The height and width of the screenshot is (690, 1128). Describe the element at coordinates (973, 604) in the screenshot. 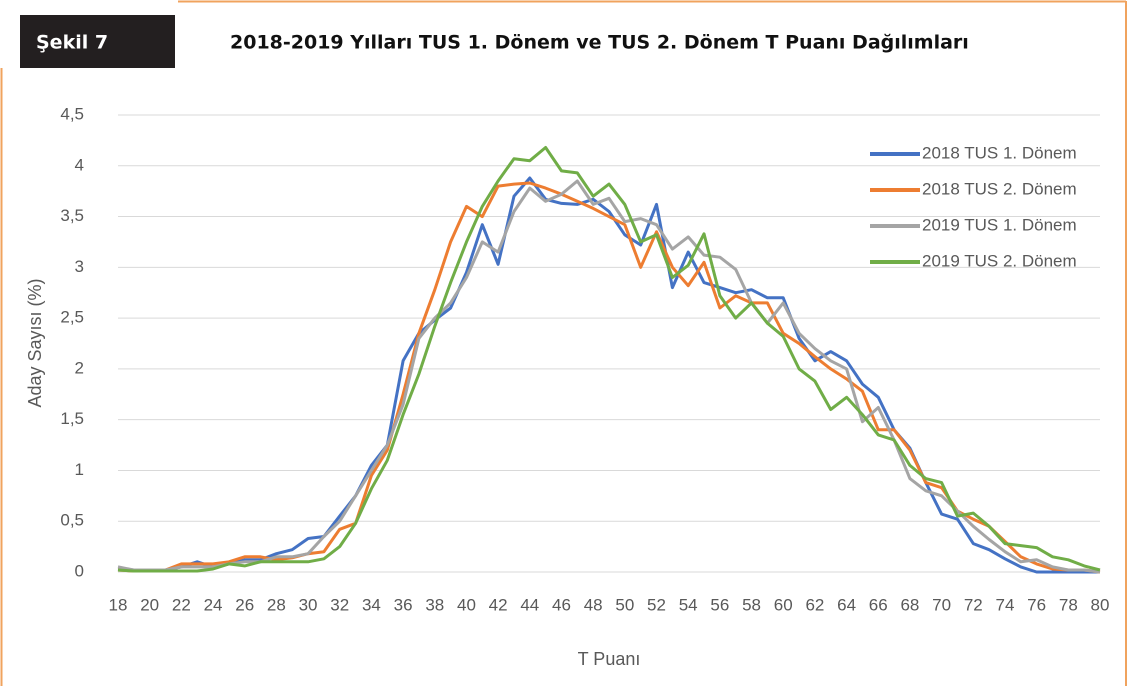

I see `x-tick-label: 72` at that location.